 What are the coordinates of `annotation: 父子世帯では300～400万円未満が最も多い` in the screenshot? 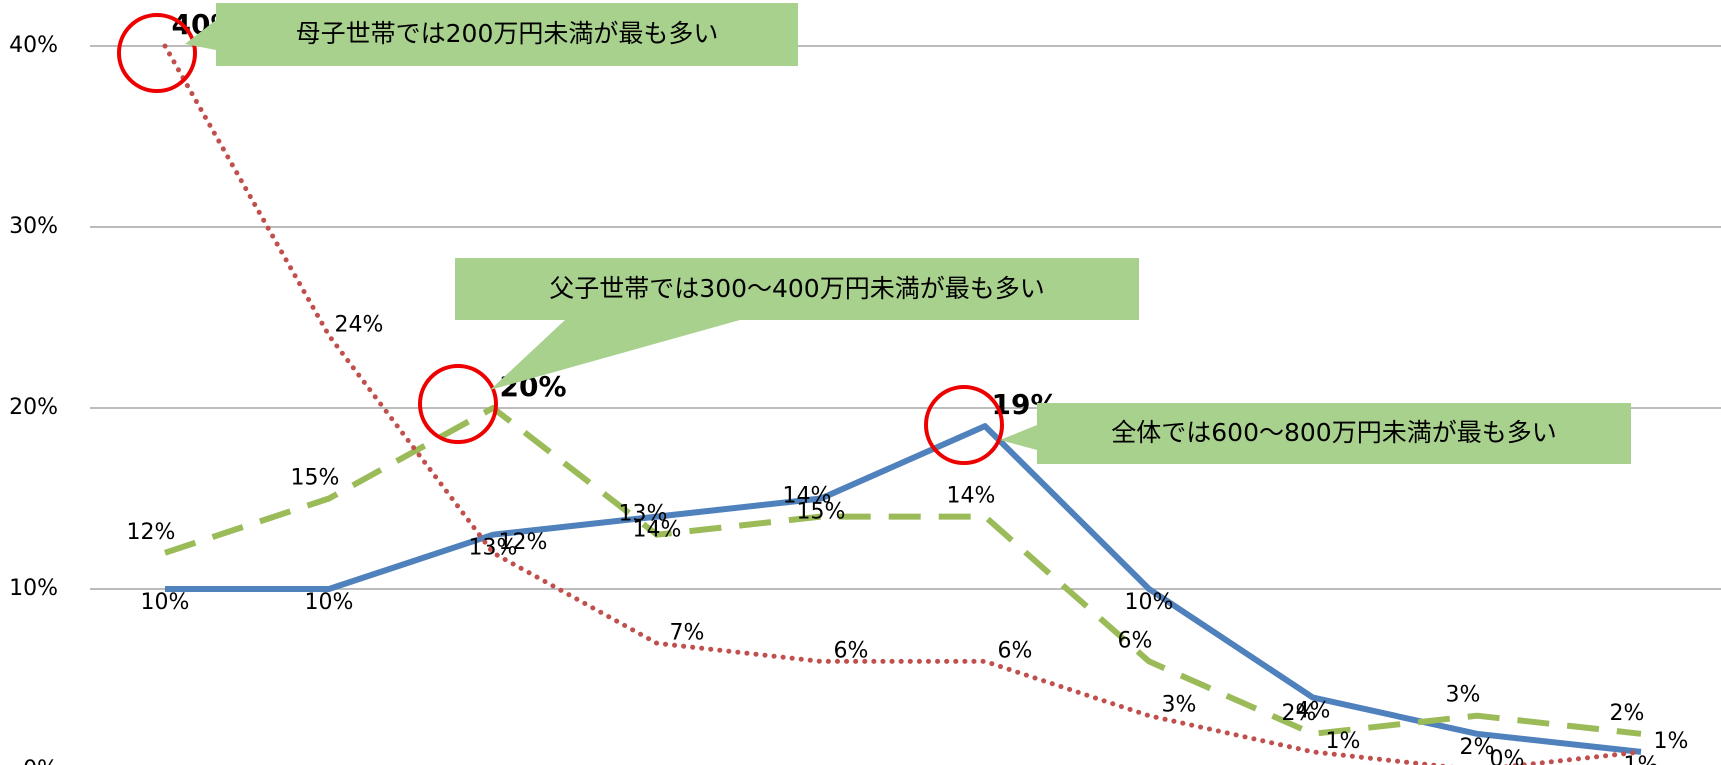 It's located at (796, 288).